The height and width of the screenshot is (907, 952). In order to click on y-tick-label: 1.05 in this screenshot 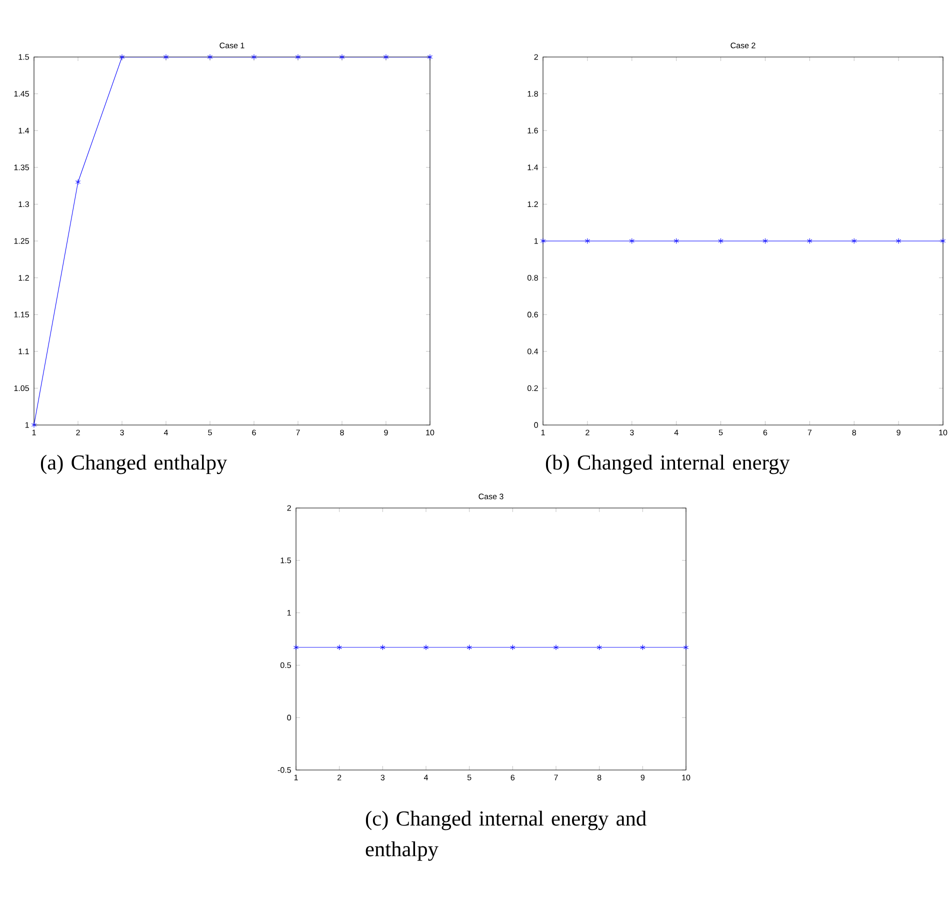, I will do `click(21, 388)`.